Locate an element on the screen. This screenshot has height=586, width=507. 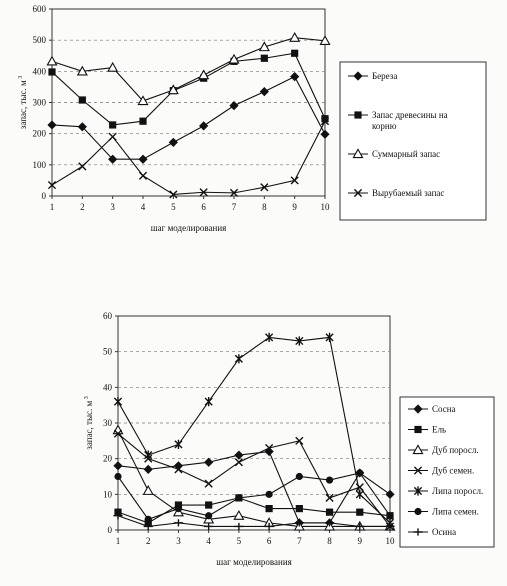
legend-label: Ель is located at coordinates (439, 430).